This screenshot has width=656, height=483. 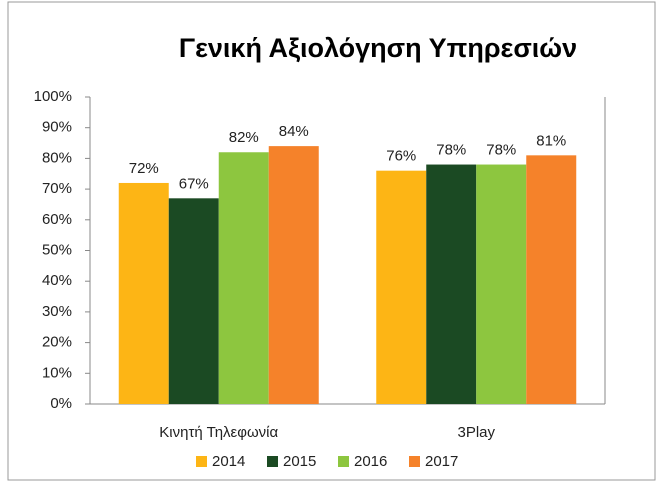 I want to click on y-tick-label: 0%, so click(x=61, y=403).